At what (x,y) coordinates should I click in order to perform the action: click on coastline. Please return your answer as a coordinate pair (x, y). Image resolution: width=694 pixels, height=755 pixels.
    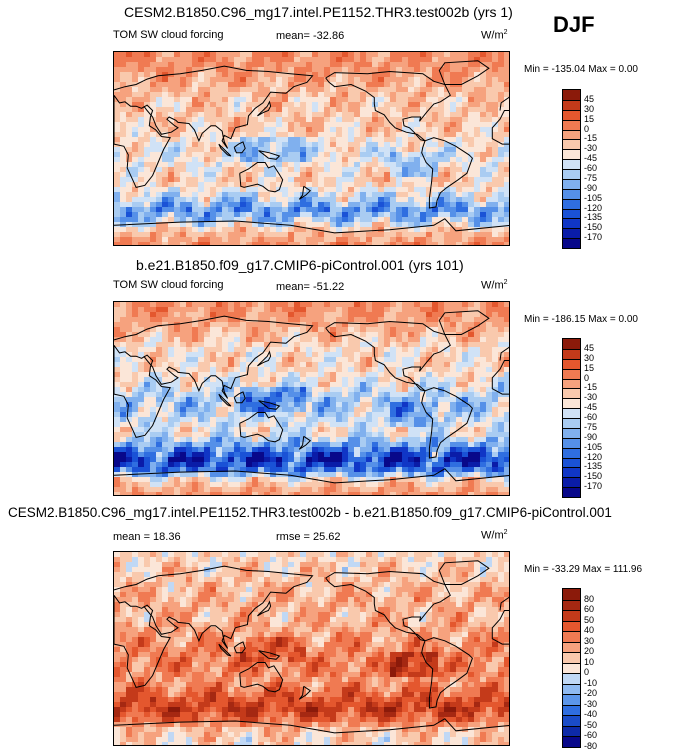
    Looking at the image, I should click on (447, 173).